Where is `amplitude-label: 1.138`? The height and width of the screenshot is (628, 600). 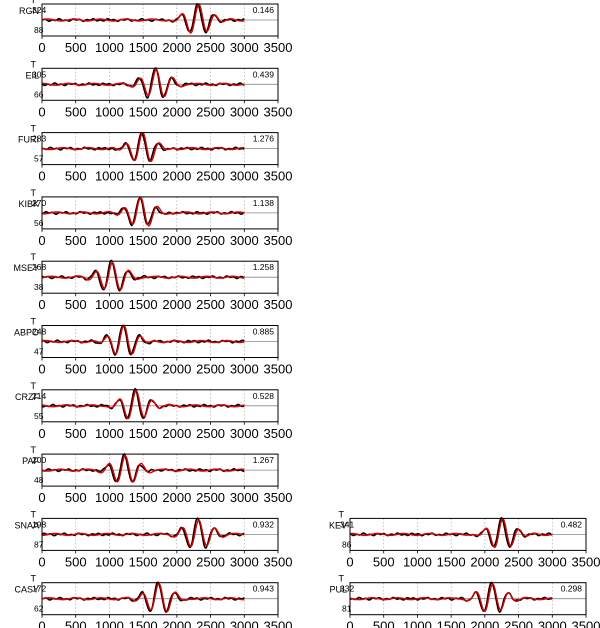 amplitude-label: 1.138 is located at coordinates (264, 203).